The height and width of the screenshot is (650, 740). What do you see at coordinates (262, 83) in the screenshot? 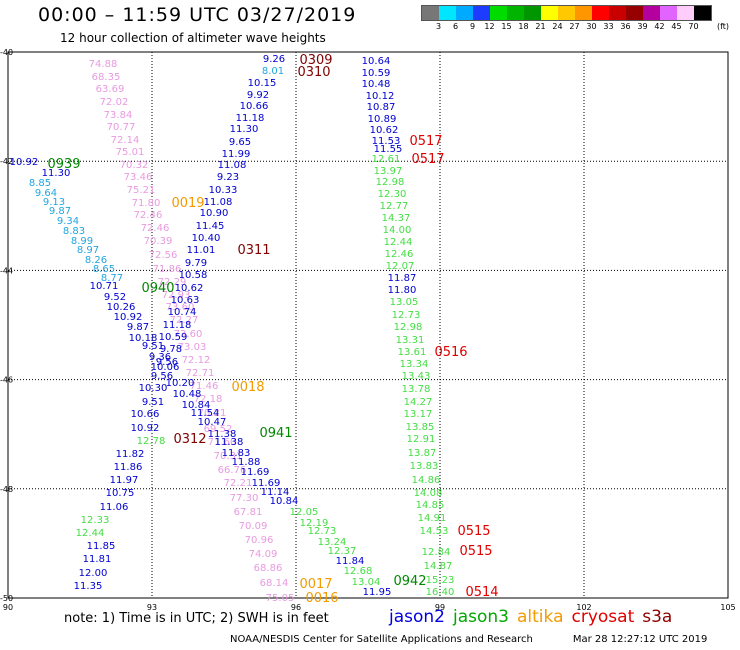
I see `wave-height-reading: 10.15` at bounding box center [262, 83].